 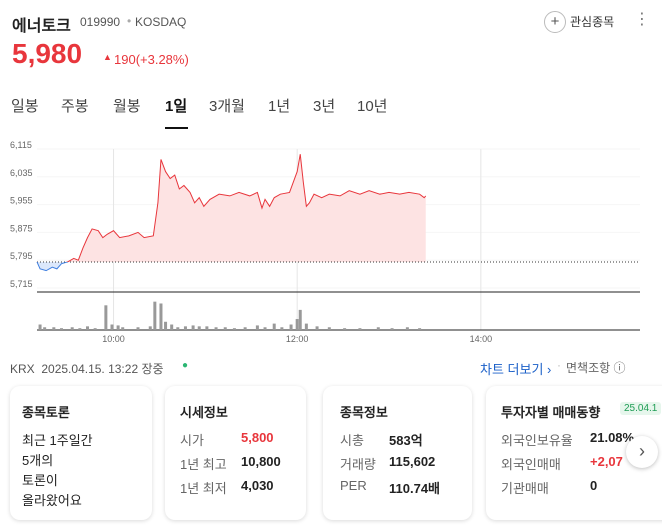 I want to click on tab: 3개월, so click(x=227, y=106).